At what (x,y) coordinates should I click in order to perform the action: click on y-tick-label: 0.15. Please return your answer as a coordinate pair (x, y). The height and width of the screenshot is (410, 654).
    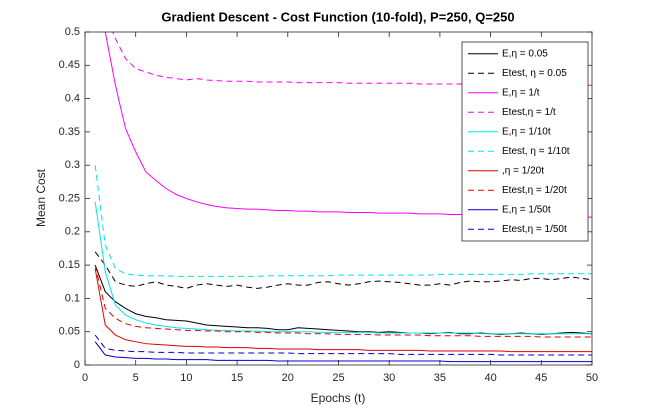
    Looking at the image, I should click on (69, 265).